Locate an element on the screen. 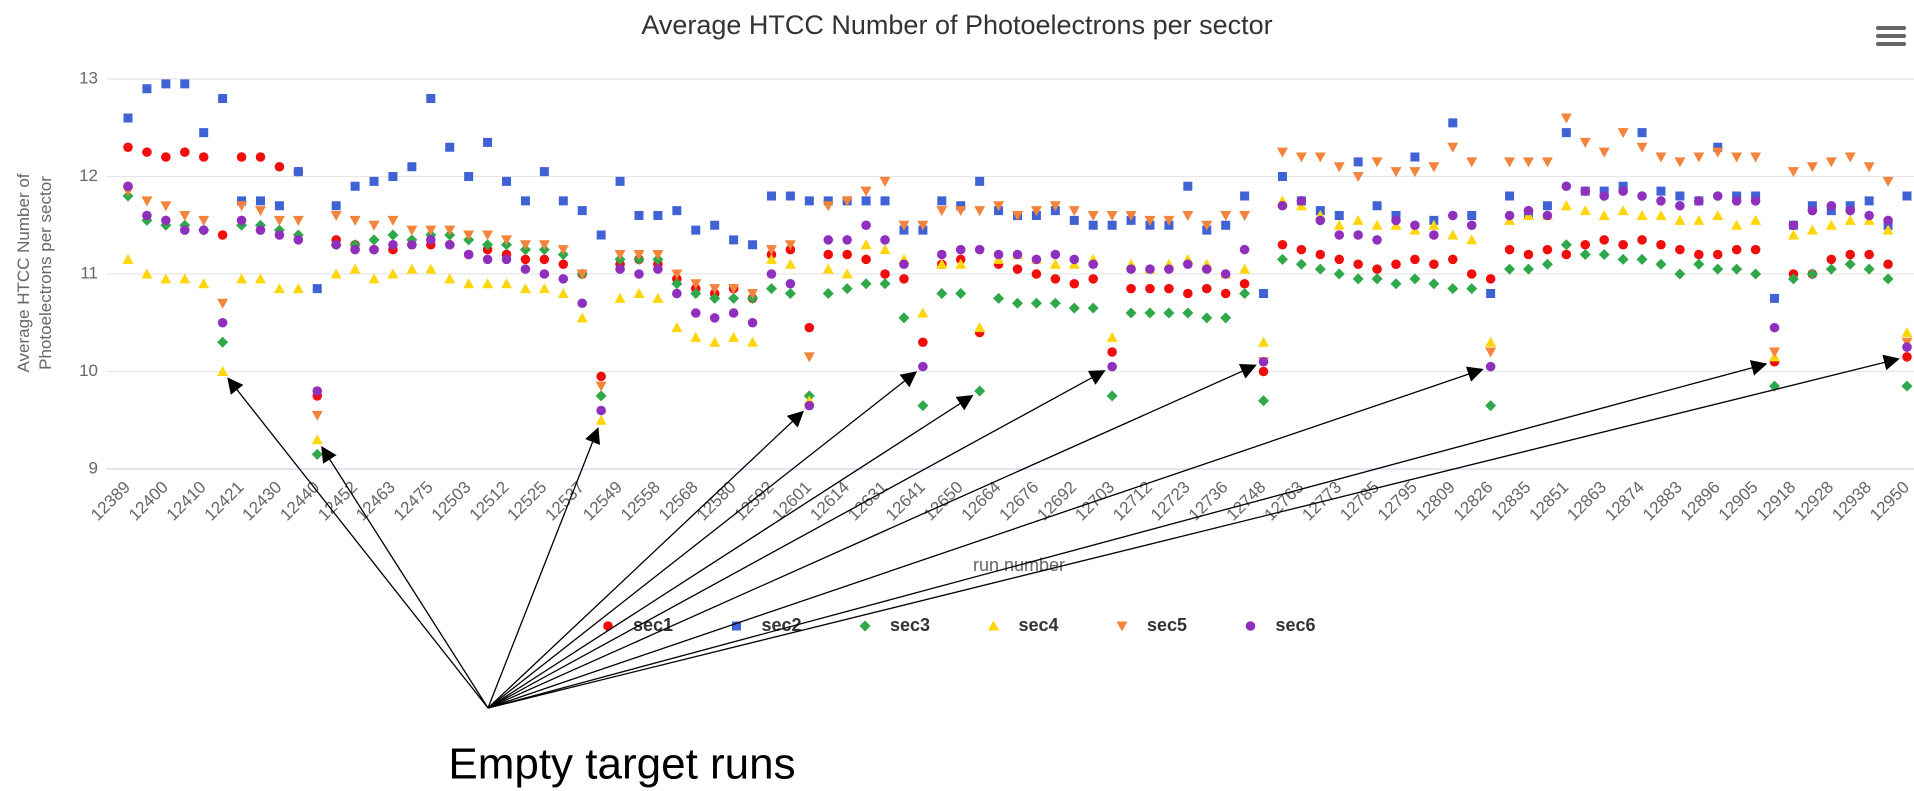 This screenshot has height=791, width=1914. x-tick-label: 12883 is located at coordinates (1662, 501).